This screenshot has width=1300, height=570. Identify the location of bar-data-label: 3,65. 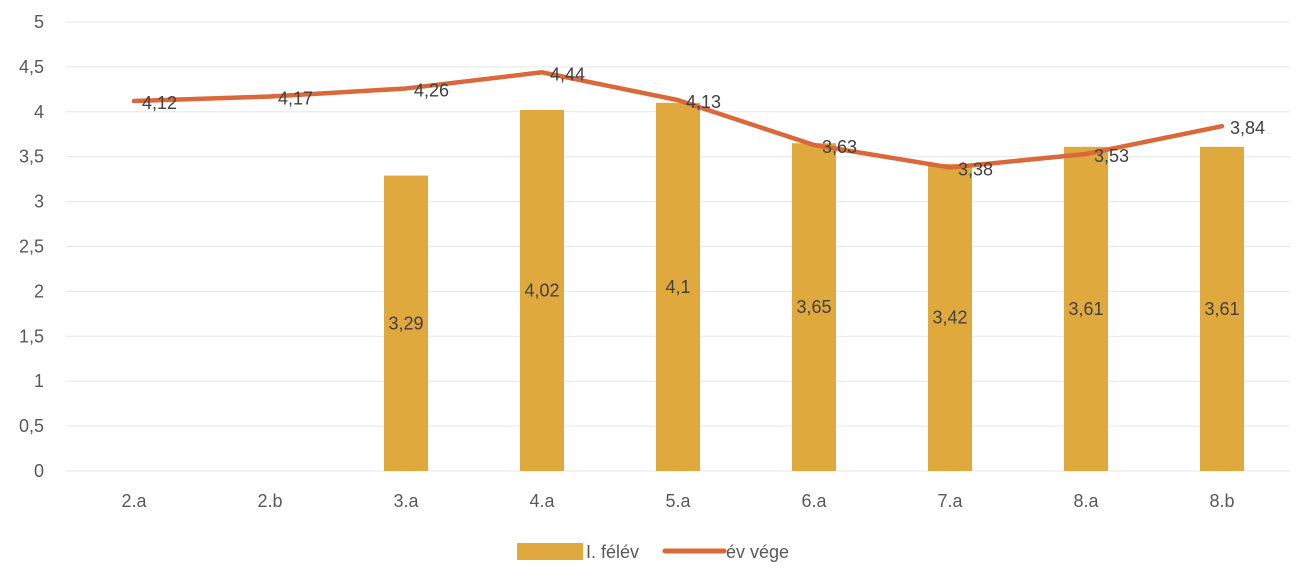
(813, 307).